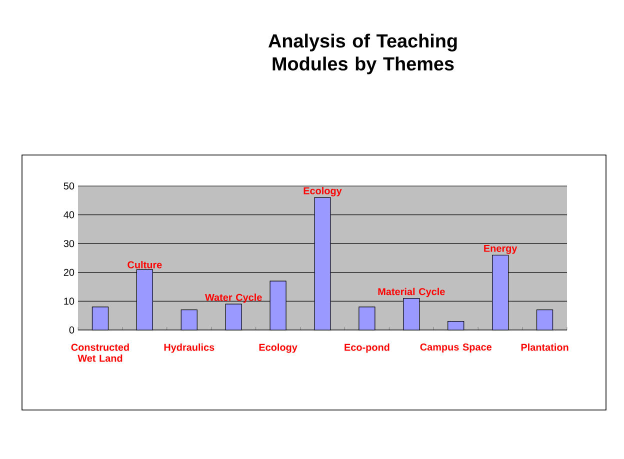 The image size is (624, 459). What do you see at coordinates (411, 293) in the screenshot?
I see `x-tick-label: Material Cycle` at bounding box center [411, 293].